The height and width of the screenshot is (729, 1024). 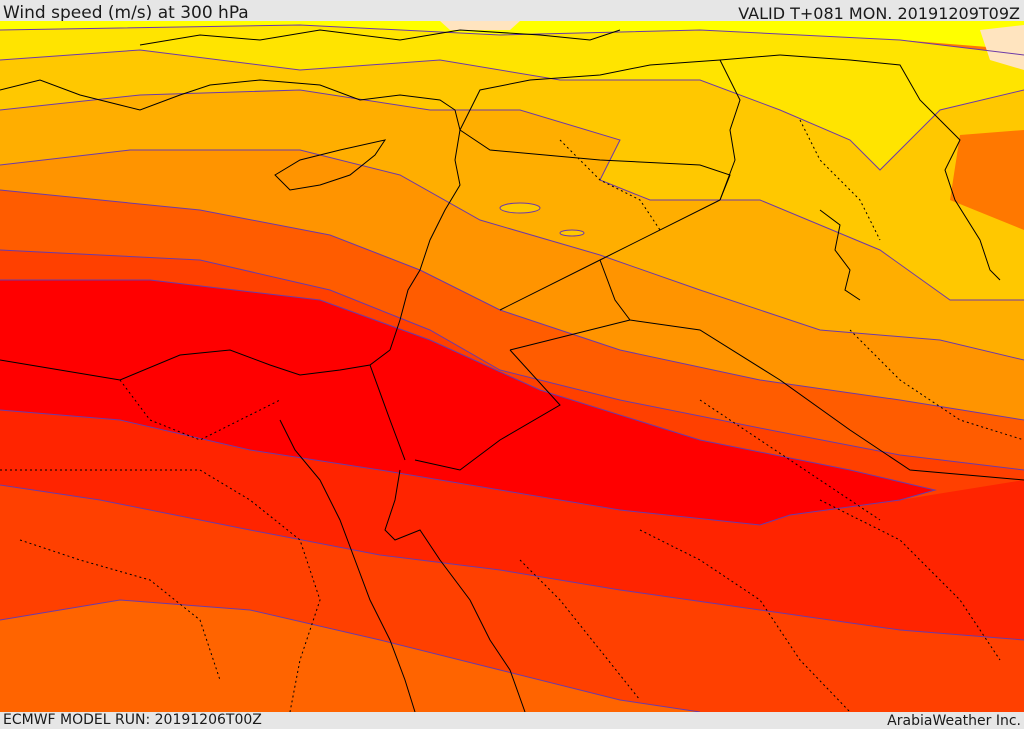 What do you see at coordinates (480, 25) in the screenshot?
I see `light-patch-north` at bounding box center [480, 25].